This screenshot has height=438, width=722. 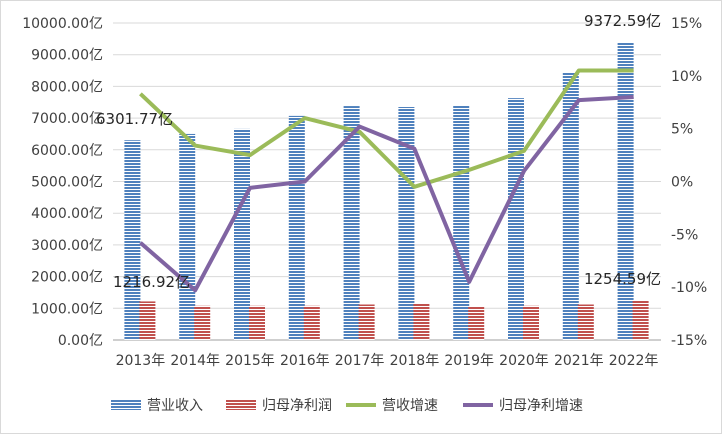 I want to click on legend-label: 营收增速, so click(x=410, y=406).